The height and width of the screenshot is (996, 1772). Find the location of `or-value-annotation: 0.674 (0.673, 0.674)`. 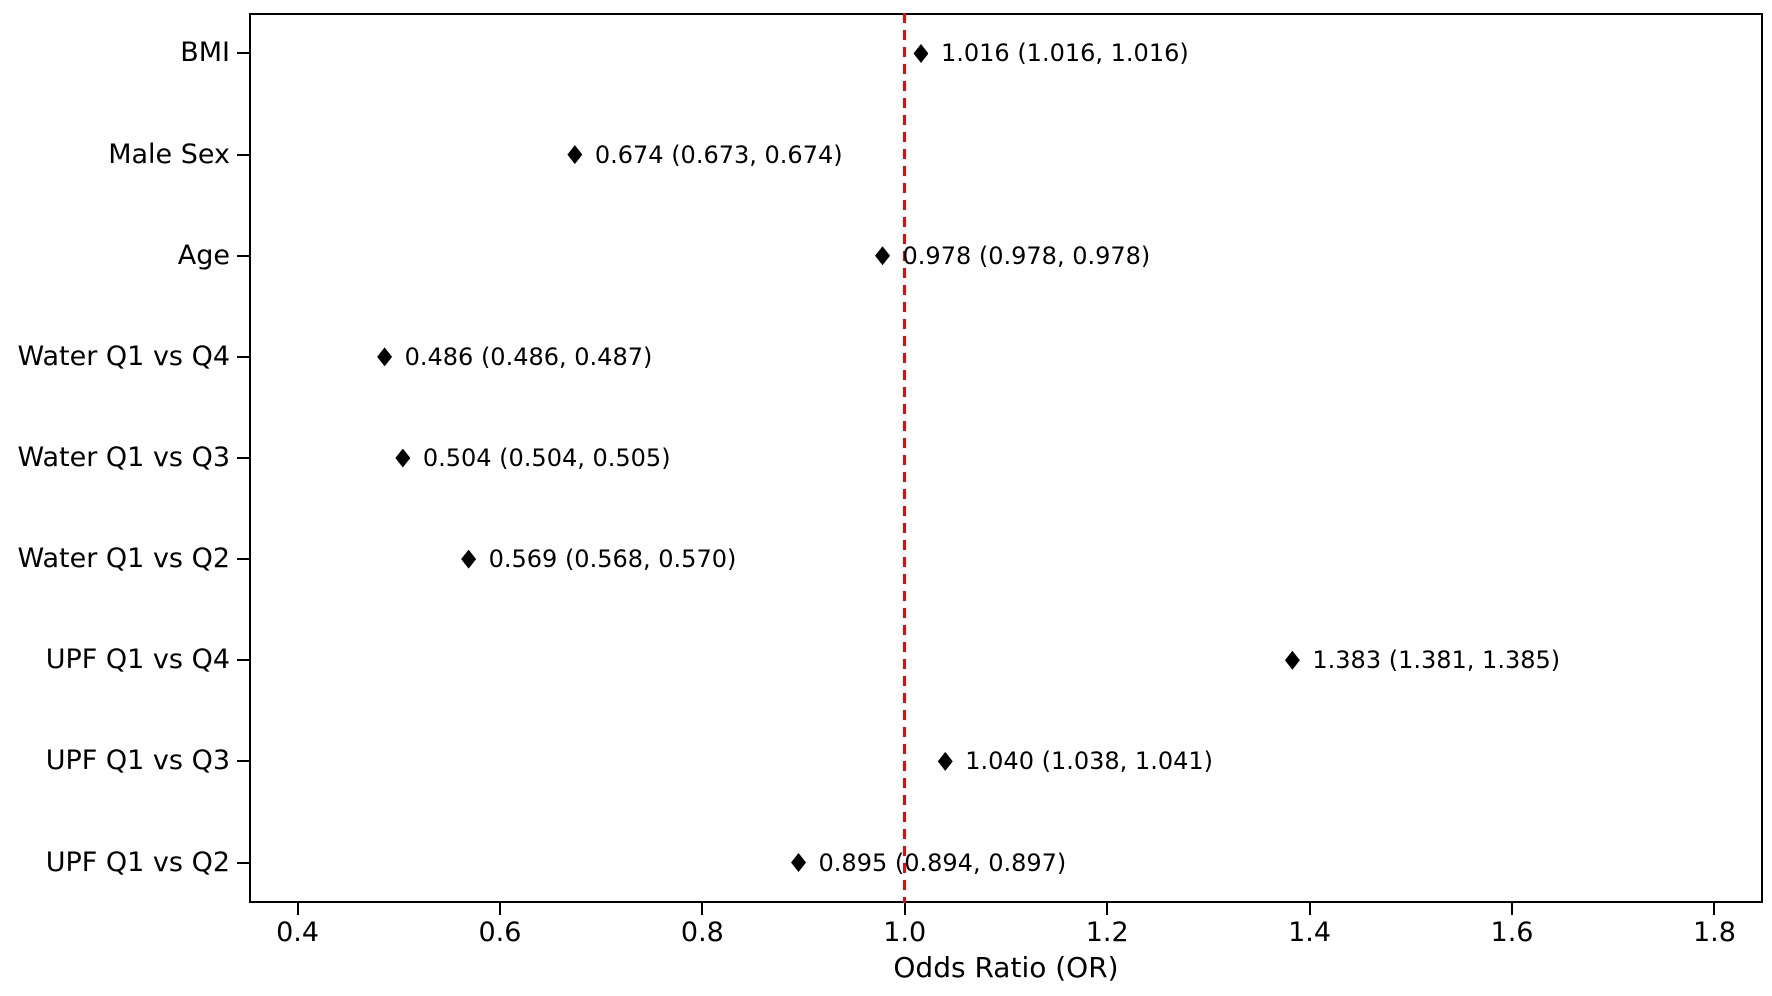

or-value-annotation: 0.674 (0.673, 0.674) is located at coordinates (718, 154).